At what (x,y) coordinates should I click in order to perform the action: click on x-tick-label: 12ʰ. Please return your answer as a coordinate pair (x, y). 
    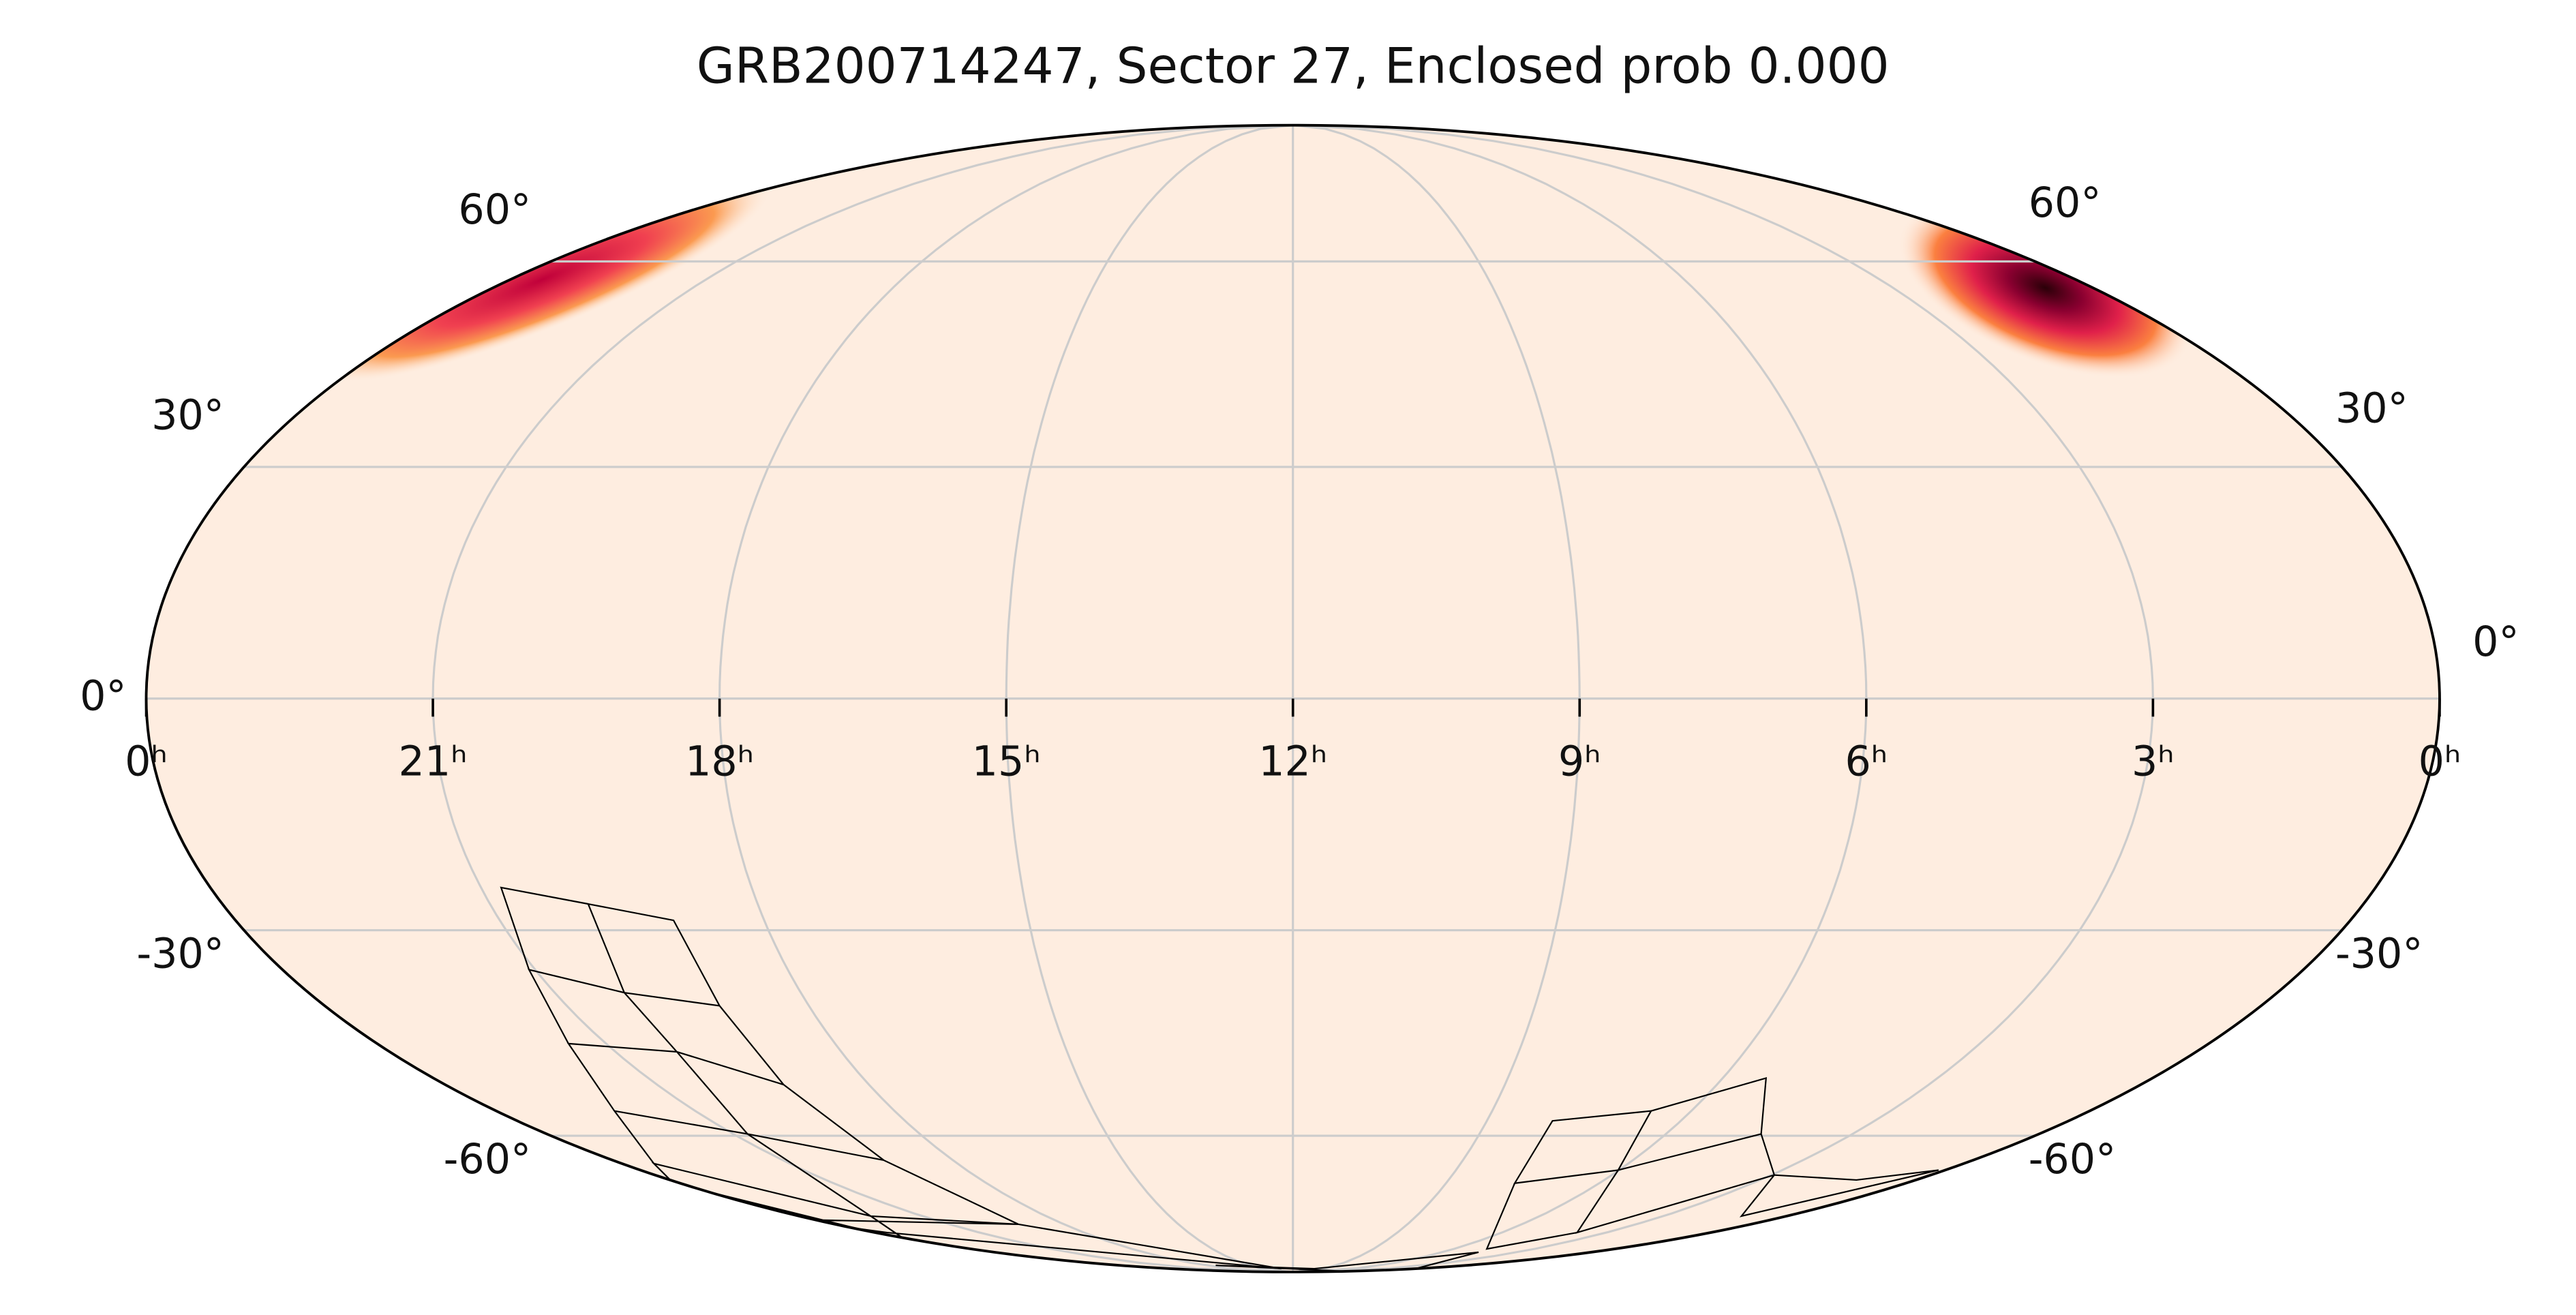
    Looking at the image, I should click on (1292, 762).